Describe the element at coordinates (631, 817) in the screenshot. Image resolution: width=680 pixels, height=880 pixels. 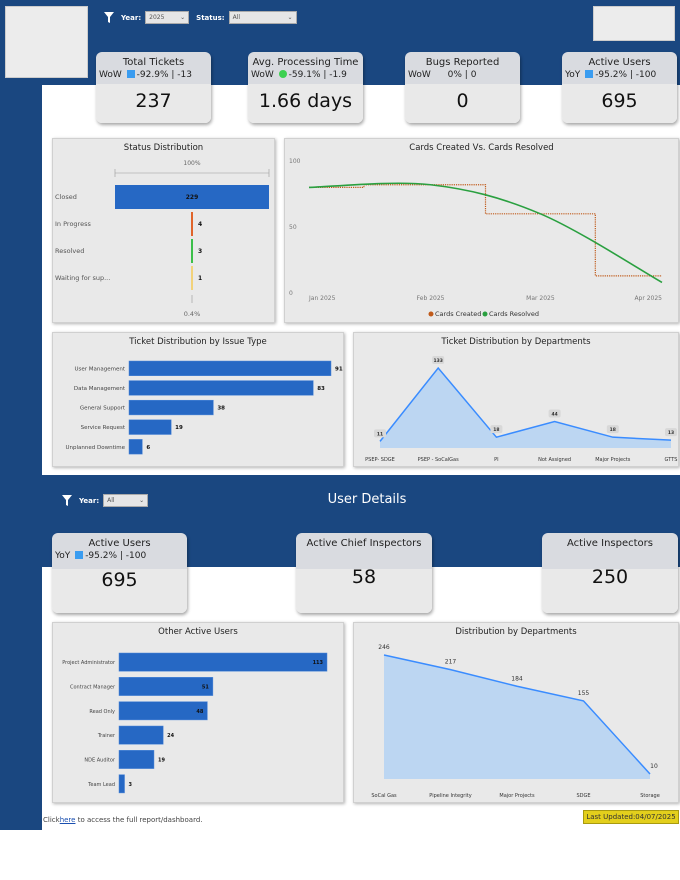
I see `last-updated-badge: Last Updated:04/07/2025` at that location.